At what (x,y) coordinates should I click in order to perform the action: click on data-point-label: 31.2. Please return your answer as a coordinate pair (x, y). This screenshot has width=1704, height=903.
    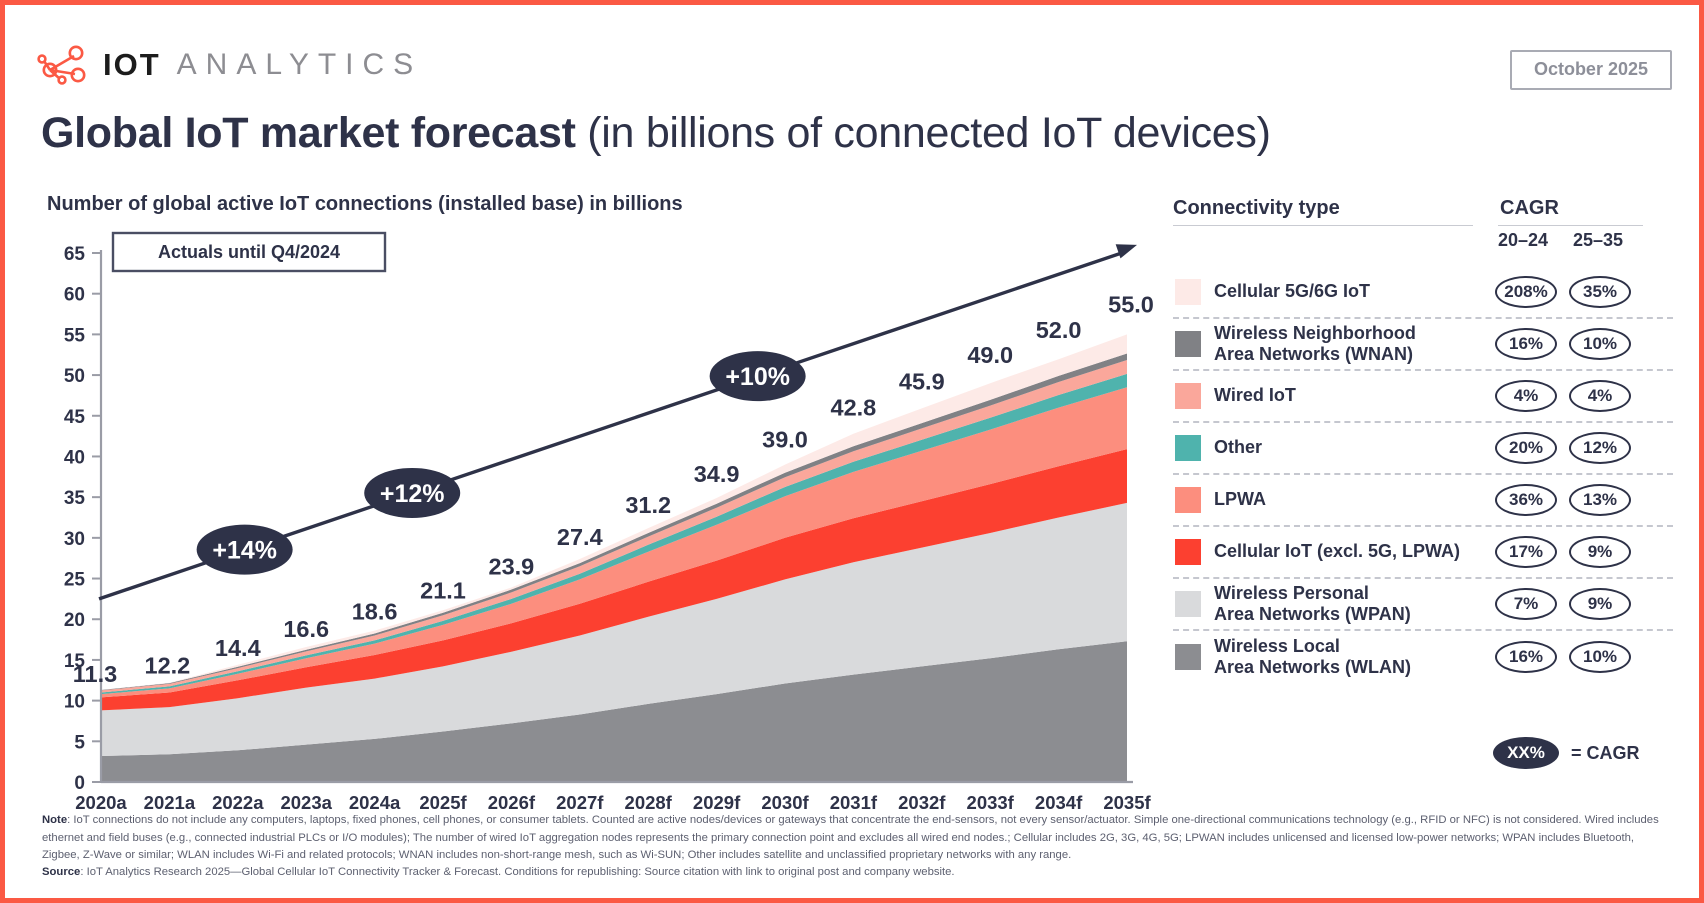
    Looking at the image, I should click on (648, 505).